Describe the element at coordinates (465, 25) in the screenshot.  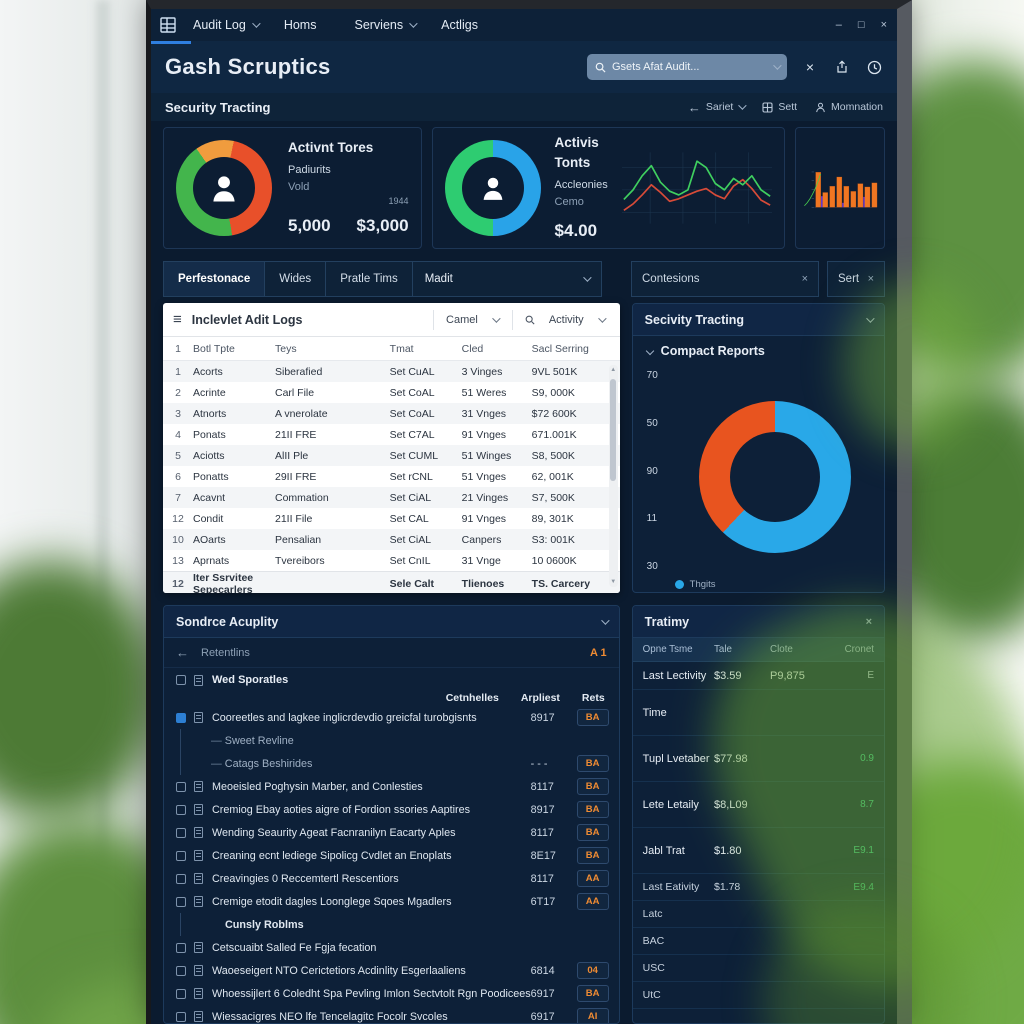
I see `menu-item: Actligs` at that location.